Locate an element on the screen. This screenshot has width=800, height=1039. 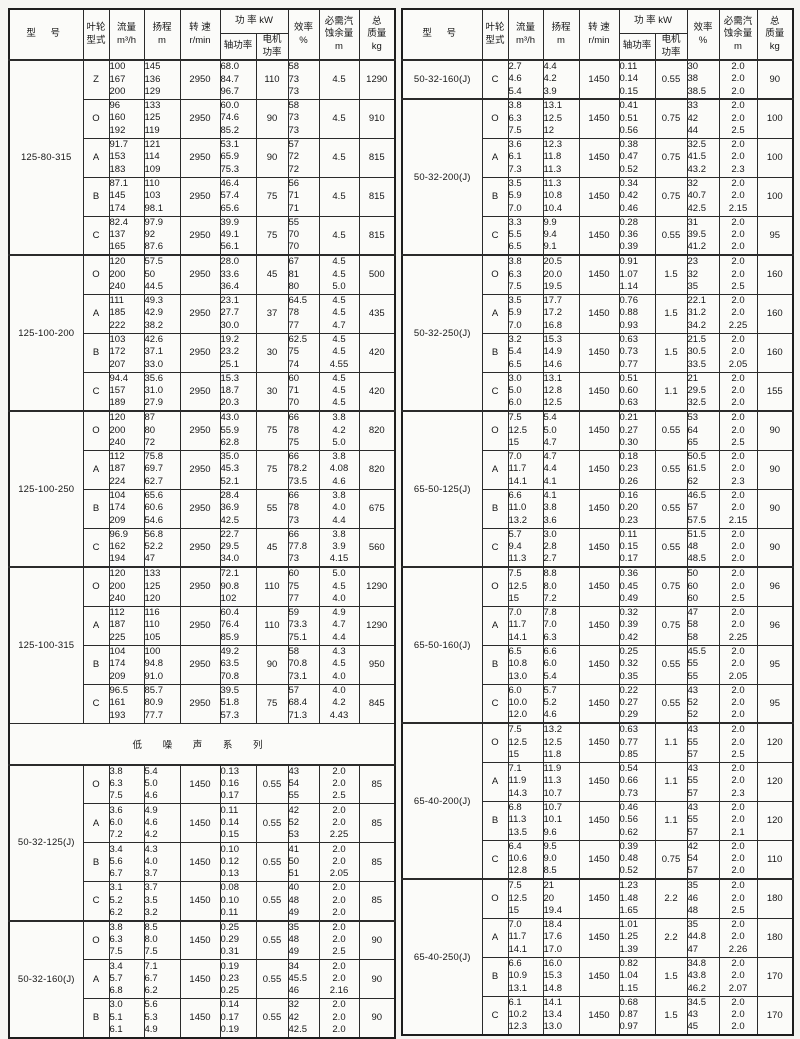
npsh-cell: 4.5 is located at coordinates (339, 118).